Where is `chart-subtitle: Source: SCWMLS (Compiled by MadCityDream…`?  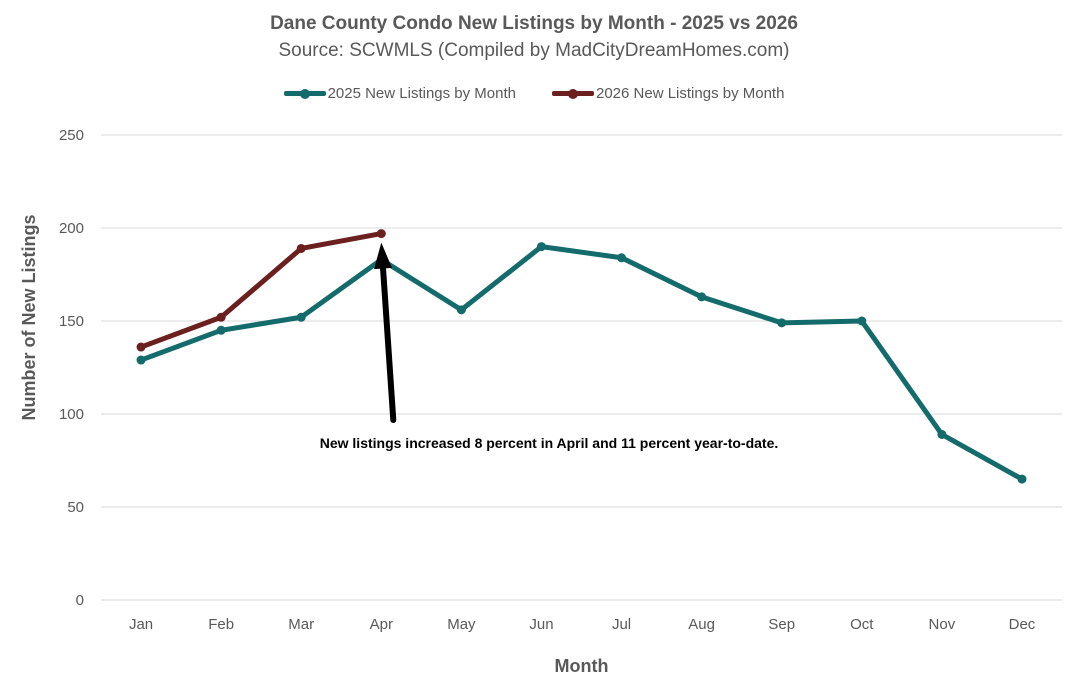
chart-subtitle: Source: SCWMLS (Compiled by MadCityDream… is located at coordinates (534, 50).